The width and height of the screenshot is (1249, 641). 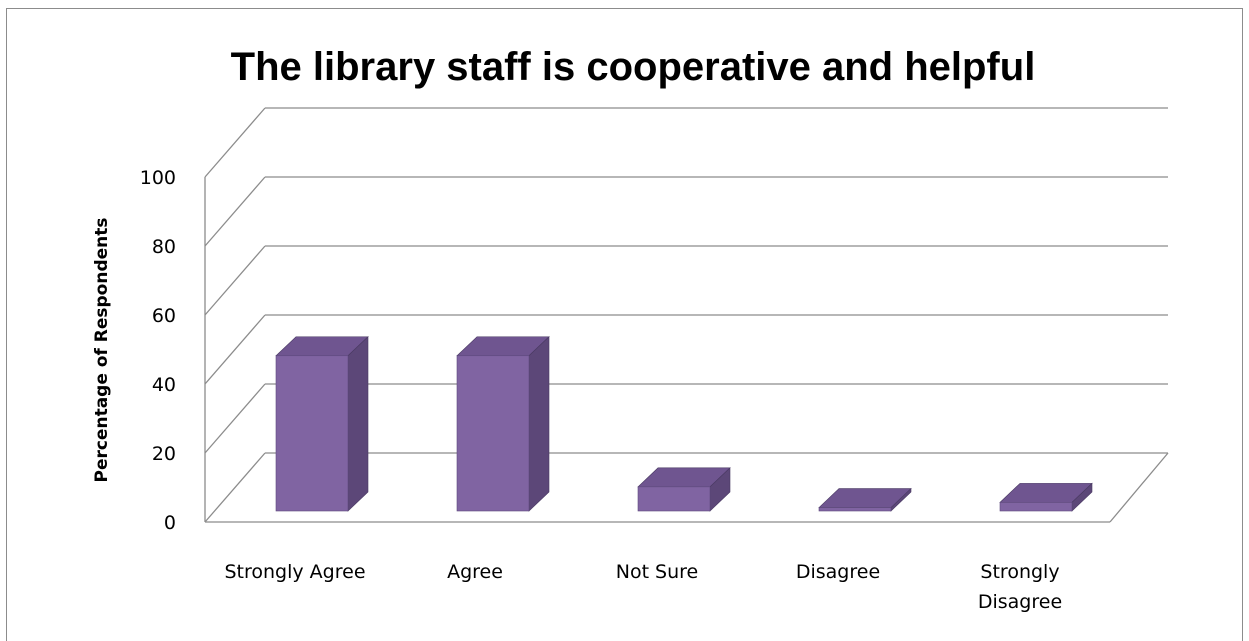 What do you see at coordinates (164, 316) in the screenshot?
I see `y-tick-label: 60` at bounding box center [164, 316].